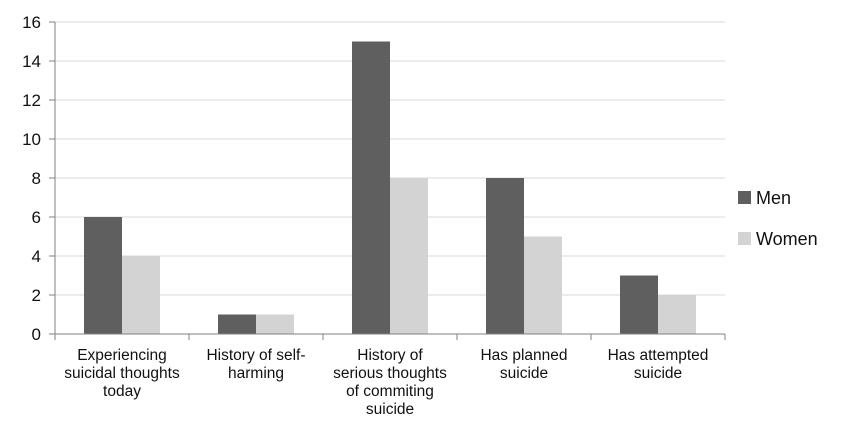 The image size is (848, 423). I want to click on y-tick-label: 14, so click(31, 61).